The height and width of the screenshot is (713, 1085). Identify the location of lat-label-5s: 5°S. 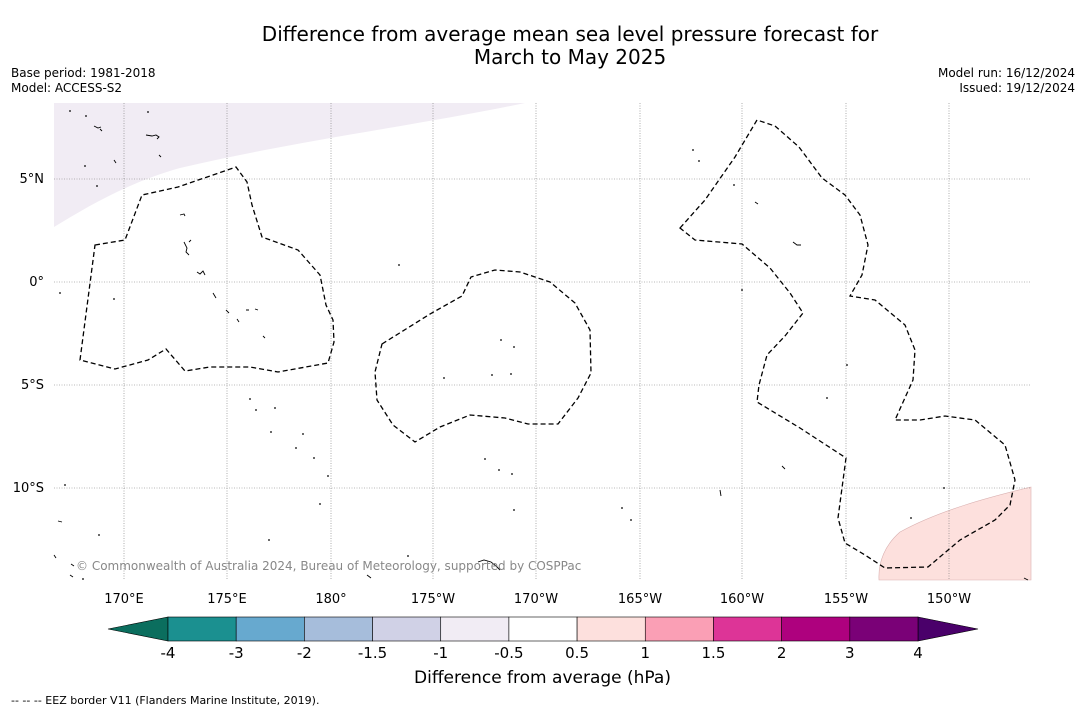
(32, 385).